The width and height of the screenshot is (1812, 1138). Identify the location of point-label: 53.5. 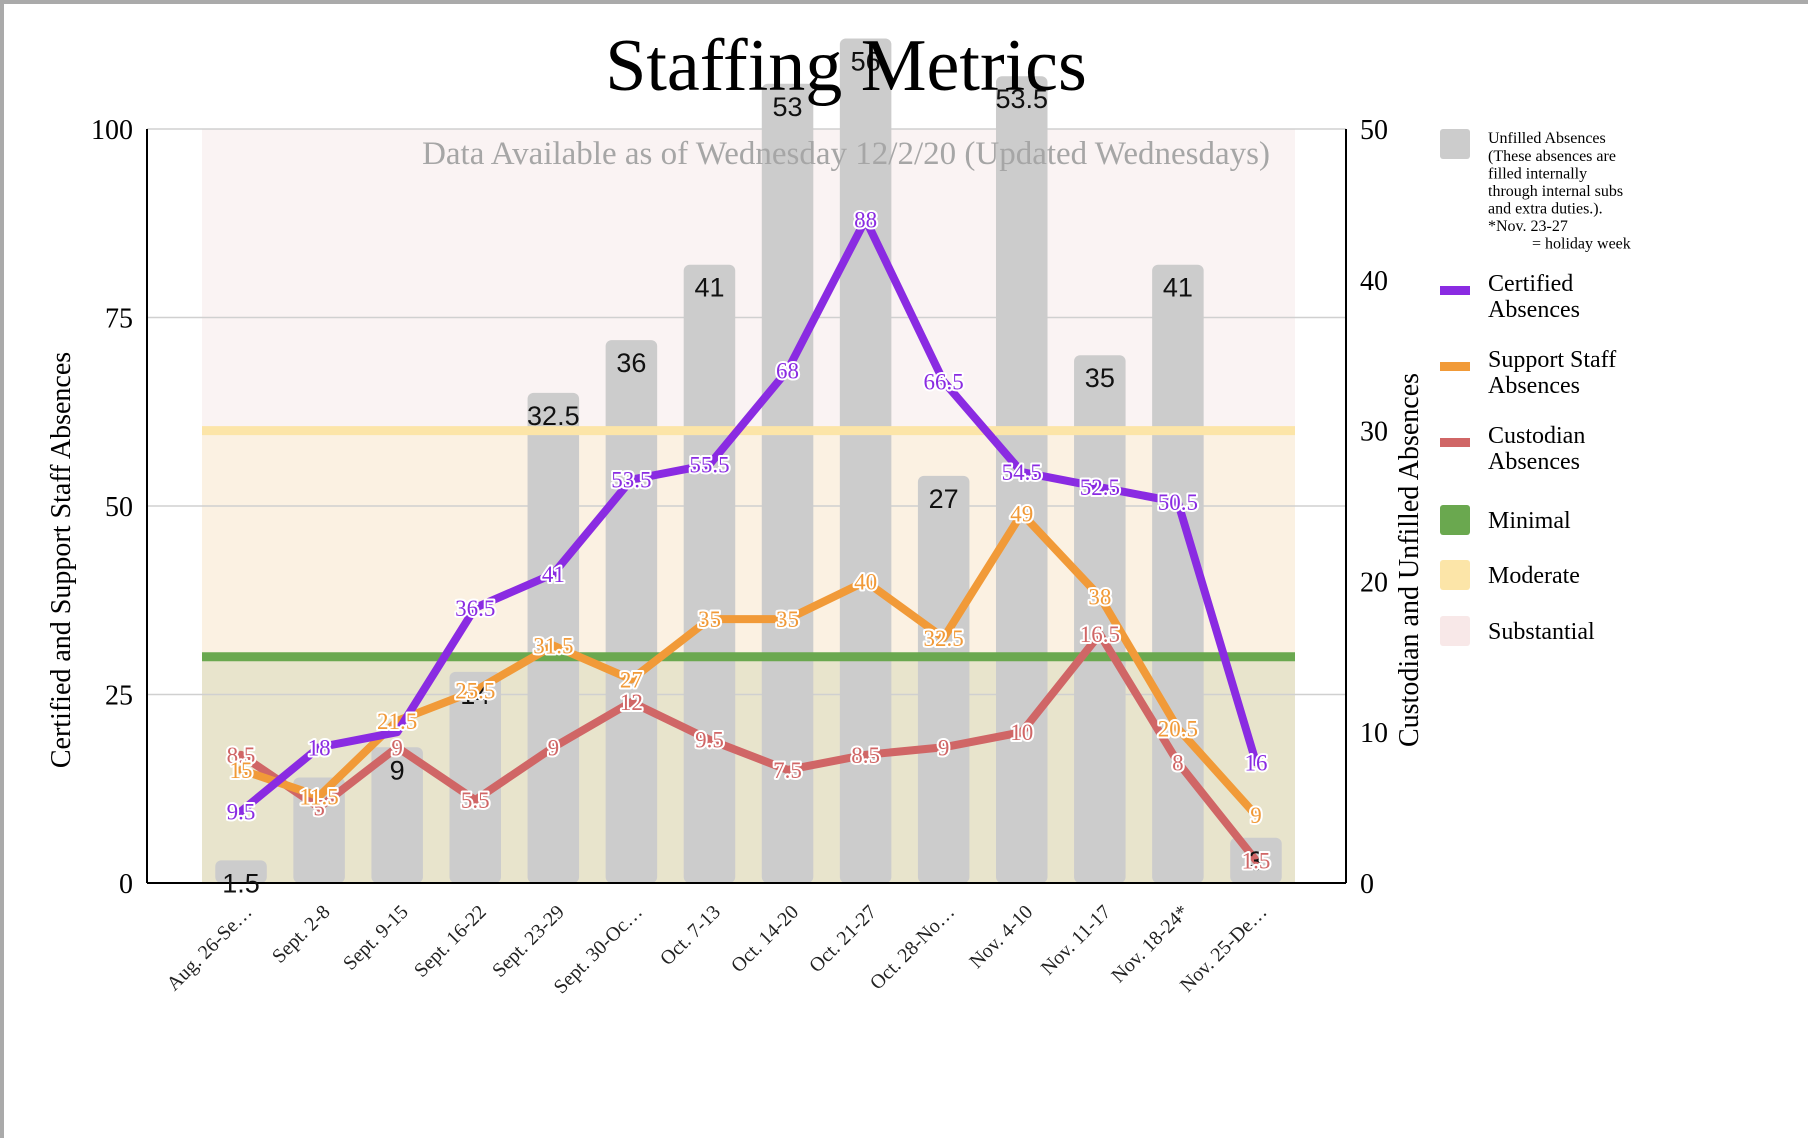
(631, 480).